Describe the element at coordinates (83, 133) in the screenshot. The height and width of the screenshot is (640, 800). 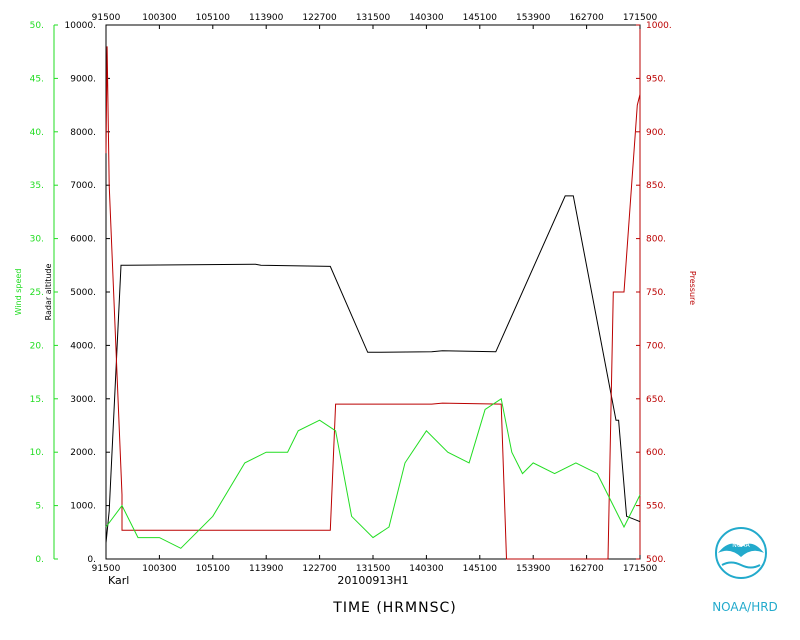
I see `radar-altitude-tick-label: 8000.` at that location.